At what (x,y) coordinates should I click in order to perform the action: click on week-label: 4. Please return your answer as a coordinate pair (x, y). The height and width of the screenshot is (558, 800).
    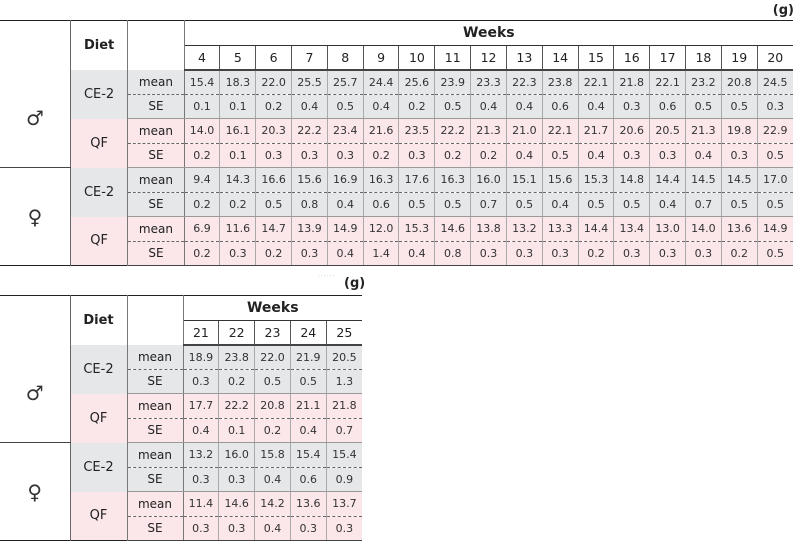
    Looking at the image, I should click on (202, 58).